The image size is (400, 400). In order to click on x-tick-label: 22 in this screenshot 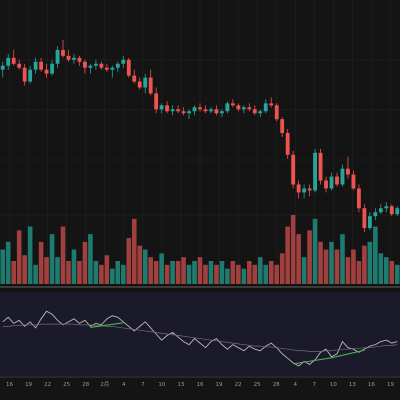, I will do `click(47, 385)`.